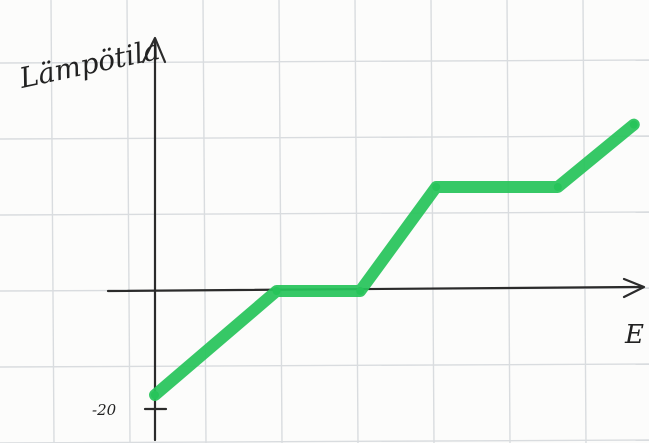 The image size is (649, 443). Describe the element at coordinates (155, 240) in the screenshot. I see `y-axis` at that location.